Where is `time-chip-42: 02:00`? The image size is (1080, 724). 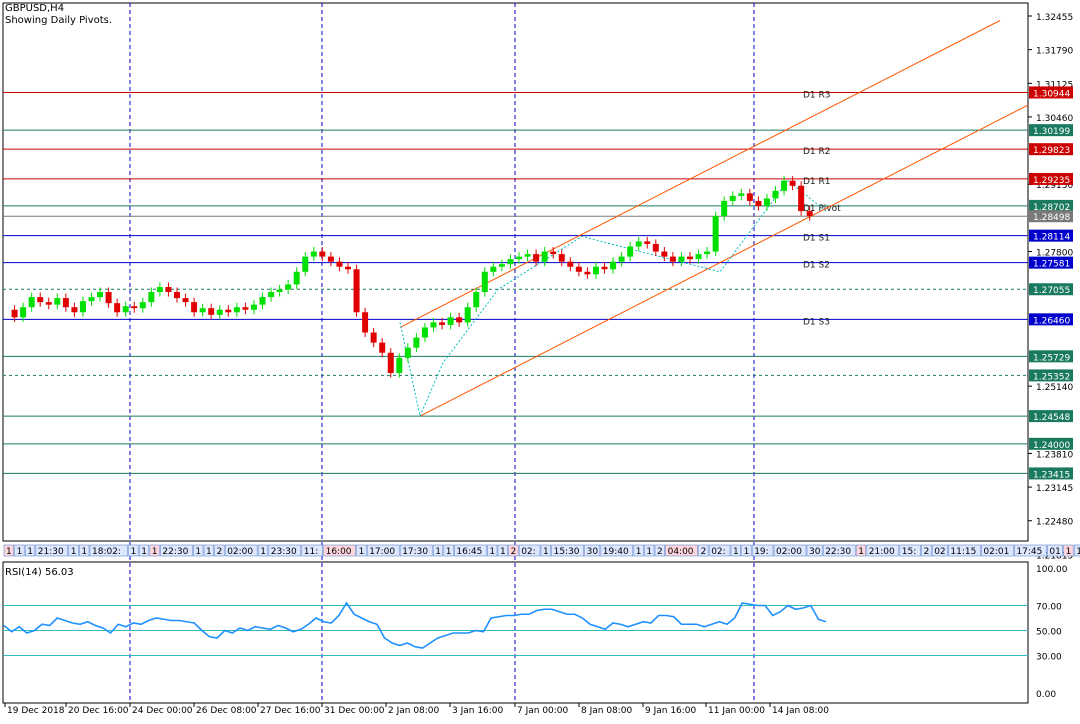 time-chip-42: 02:00 is located at coordinates (789, 552).